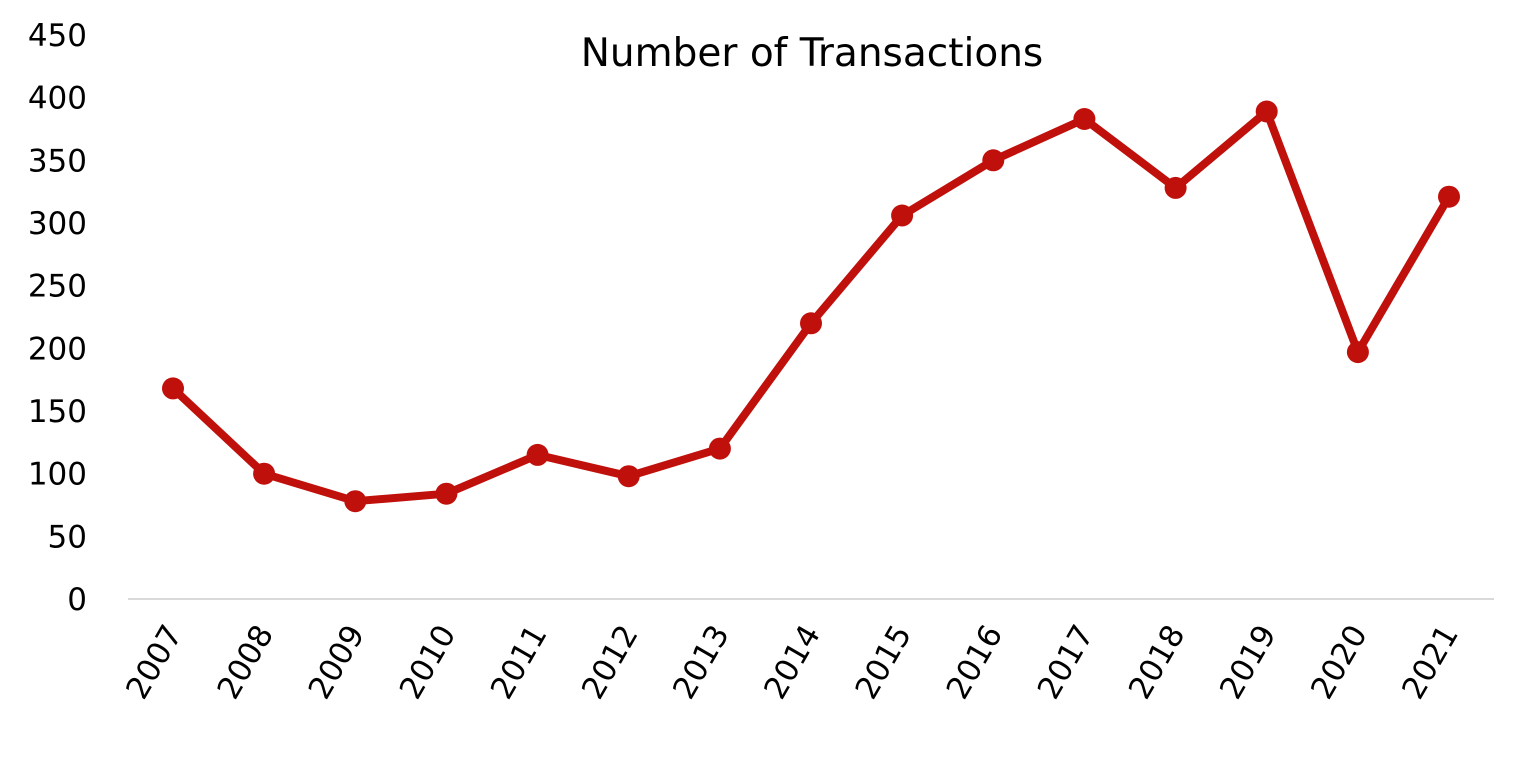 This screenshot has height=765, width=1515. What do you see at coordinates (883, 662) in the screenshot?
I see `x-tick-label: 2015` at bounding box center [883, 662].